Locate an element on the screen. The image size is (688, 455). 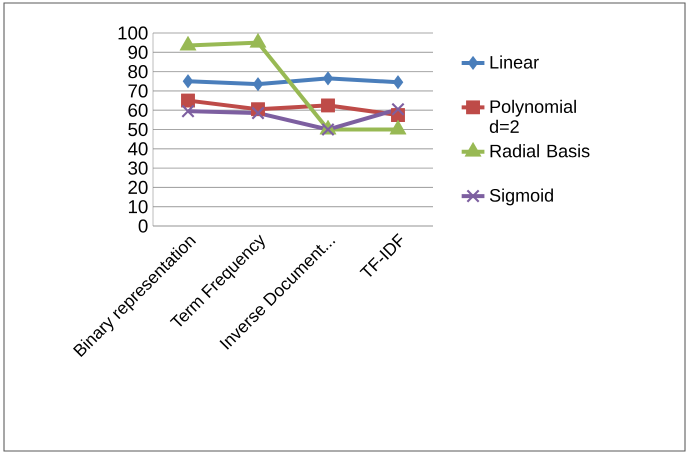
legend-label: Radial Basis is located at coordinates (540, 151).